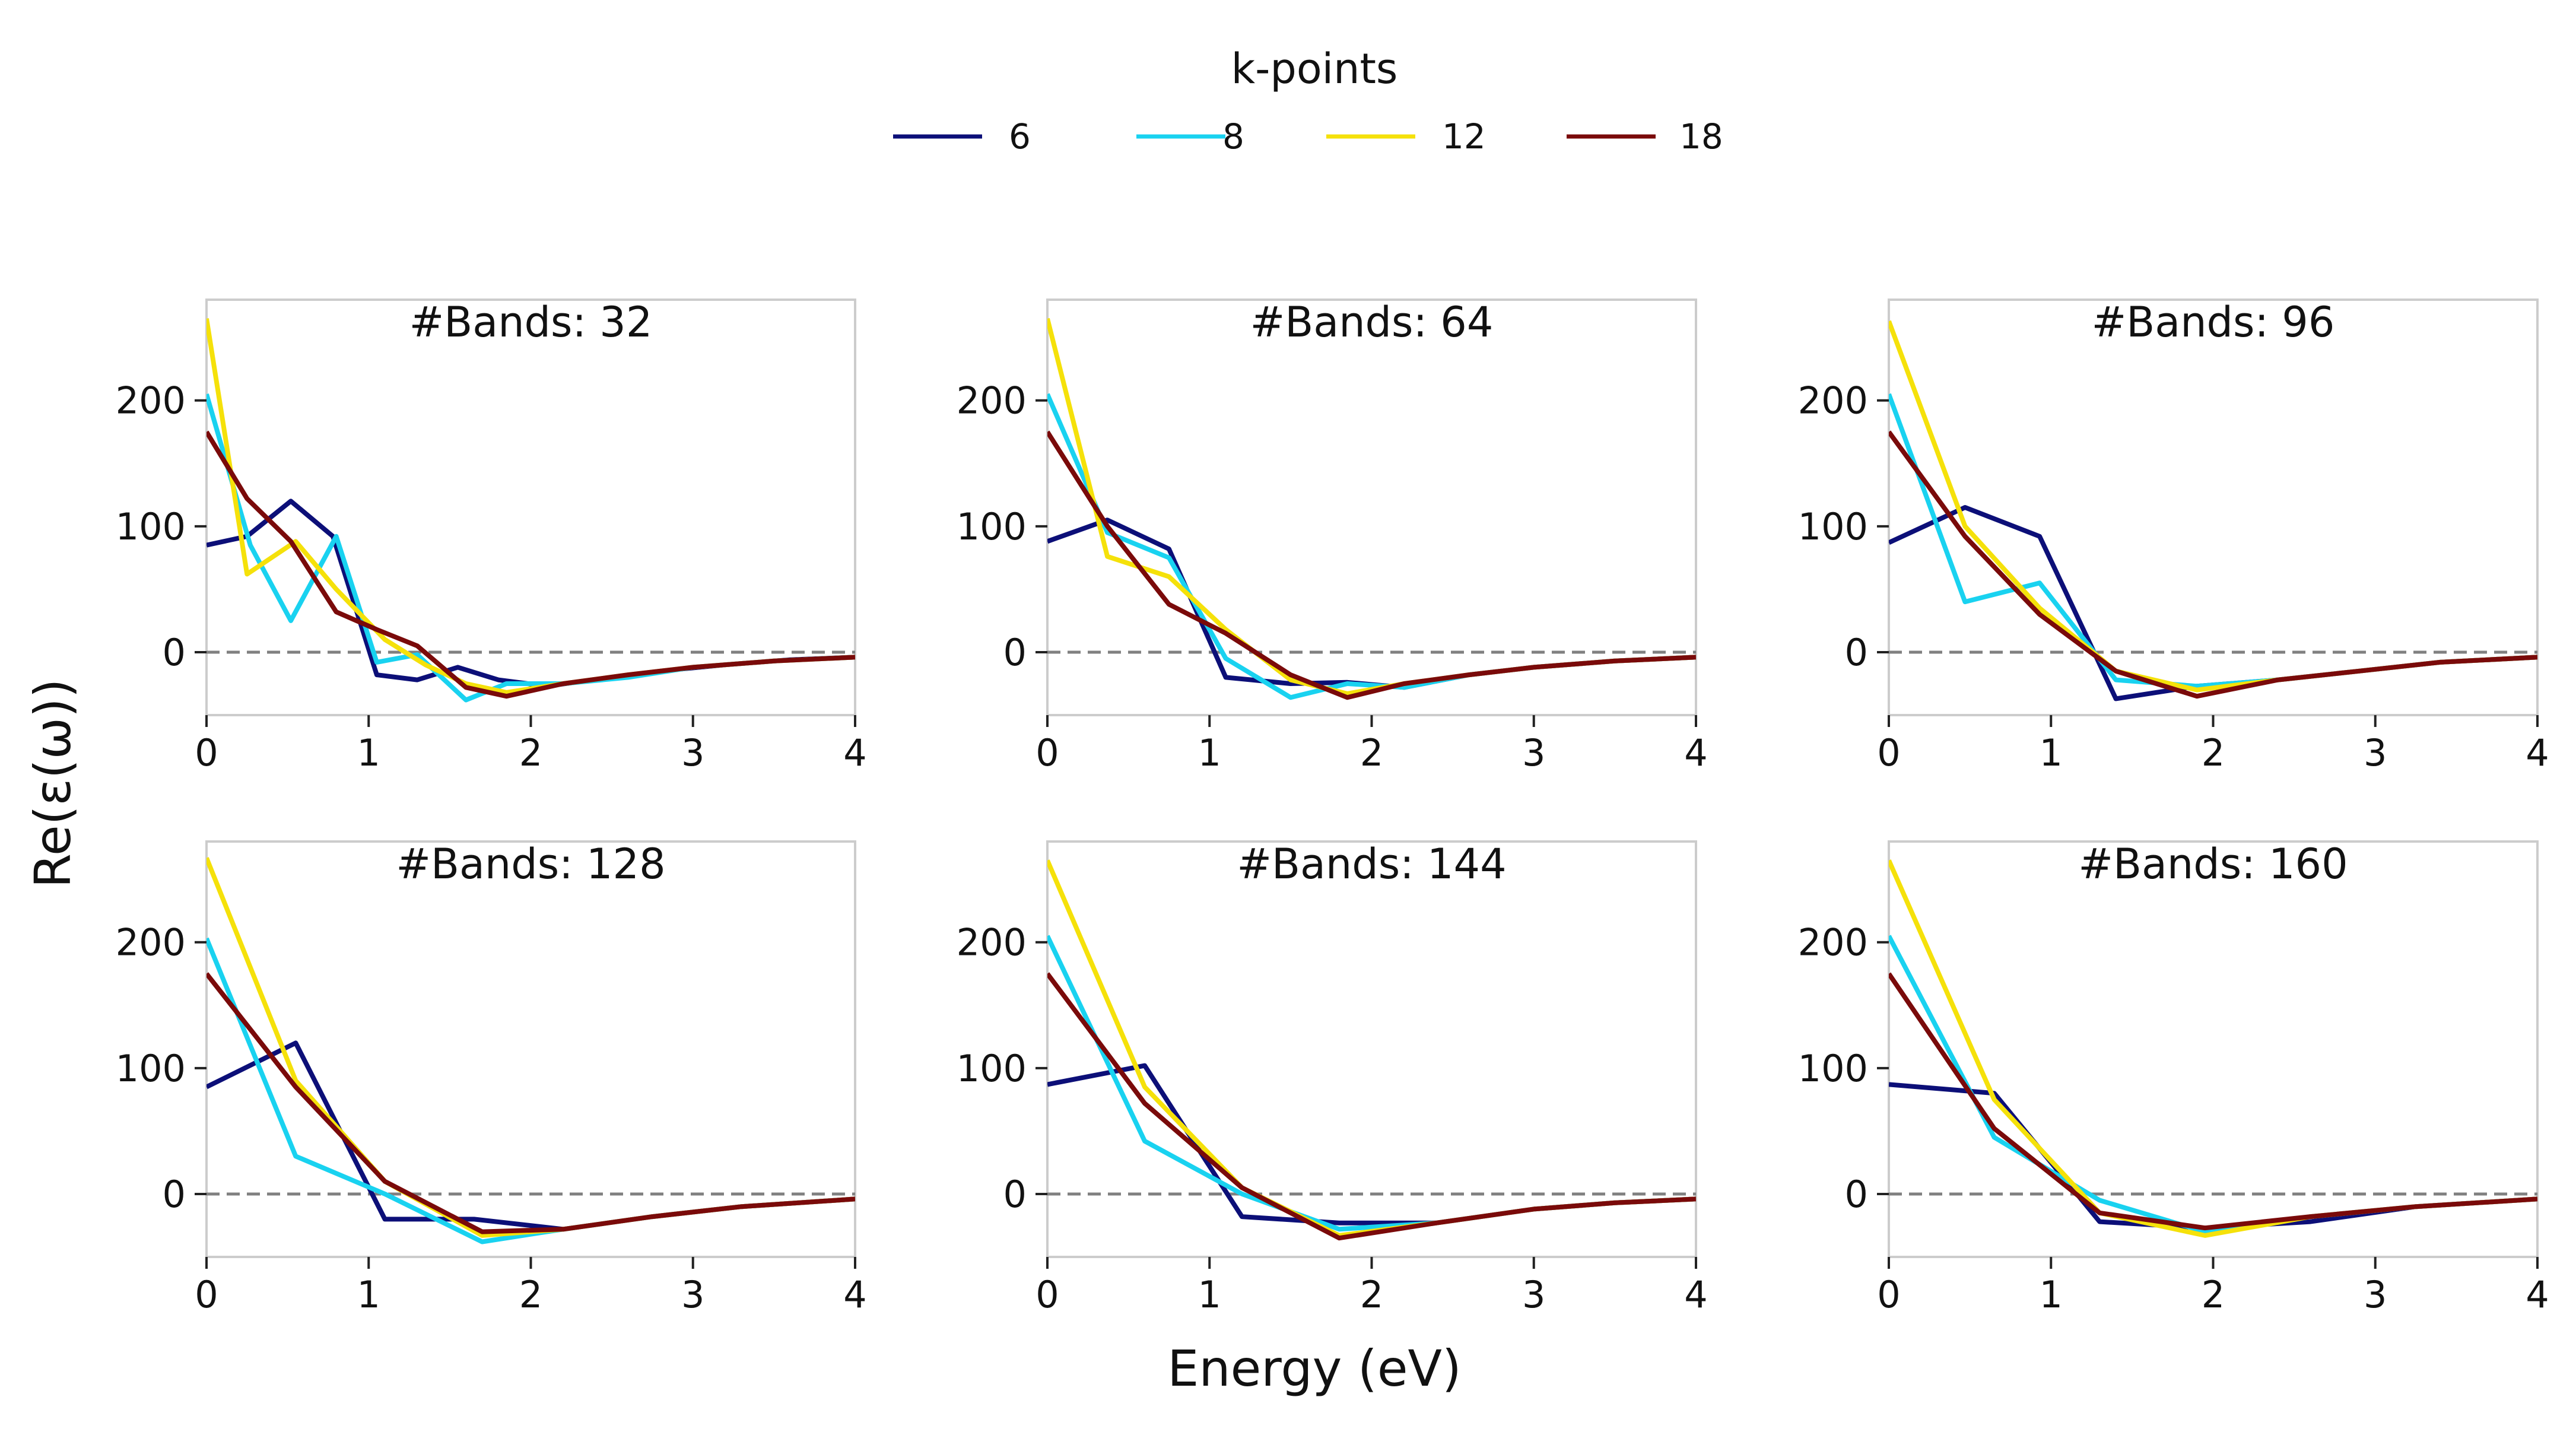 The image size is (2576, 1432). I want to click on subplot-3: 0 1 2 3 4 0 100 200 #Bands: 96, so click(2173, 536).